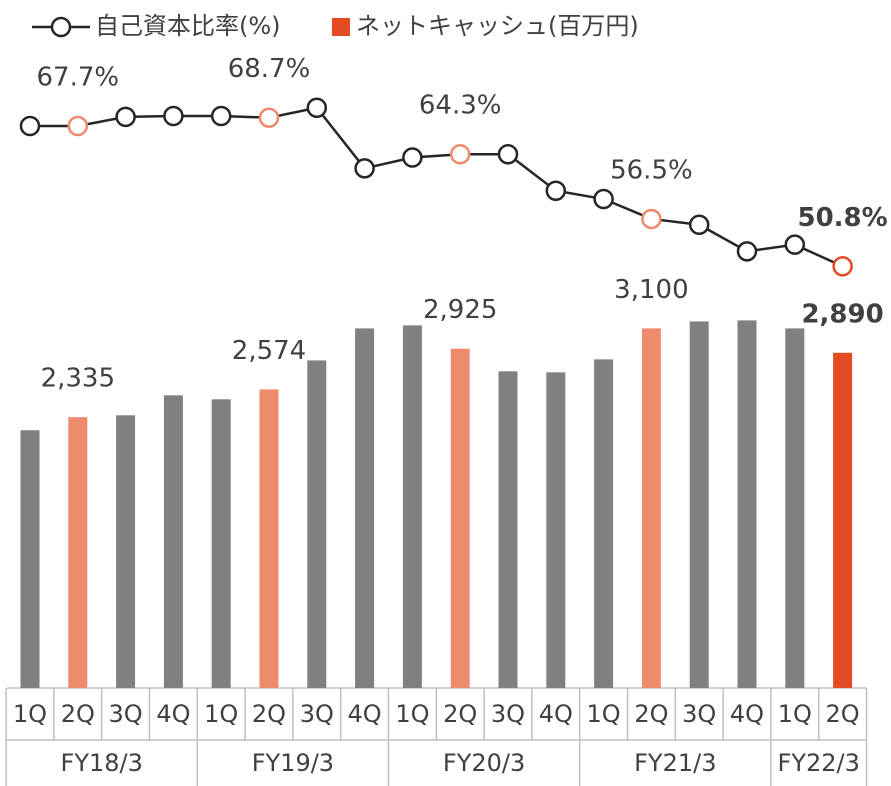 The image size is (891, 786). I want to click on data-label: 2,925, so click(460, 310).